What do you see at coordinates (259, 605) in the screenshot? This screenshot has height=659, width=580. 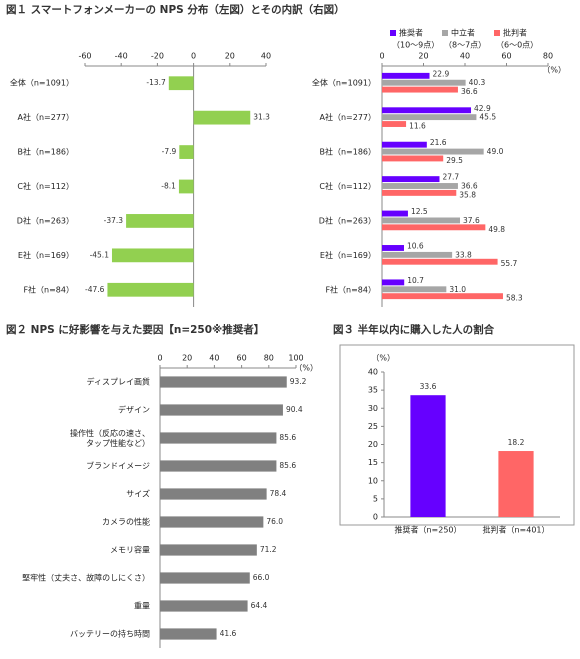 I see `value-label: 64.4` at bounding box center [259, 605].